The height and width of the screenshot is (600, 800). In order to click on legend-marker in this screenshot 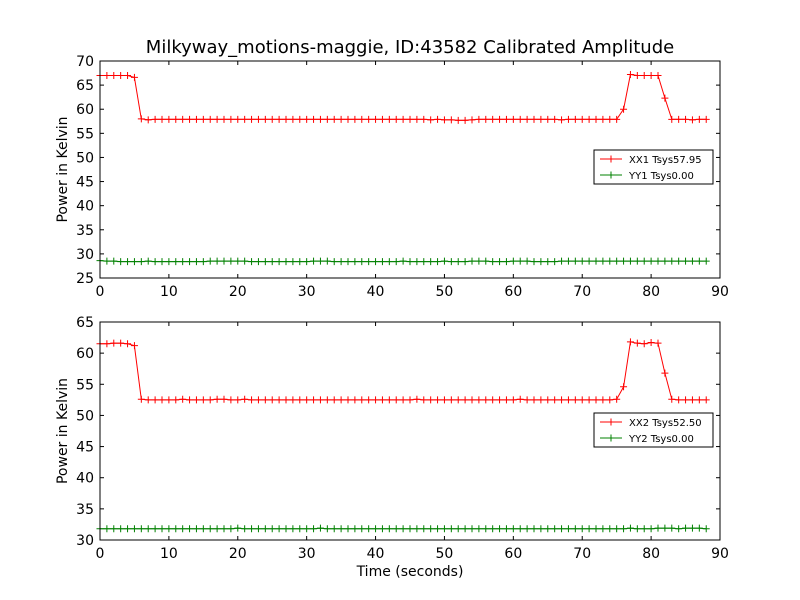, I will do `click(611, 422)`.